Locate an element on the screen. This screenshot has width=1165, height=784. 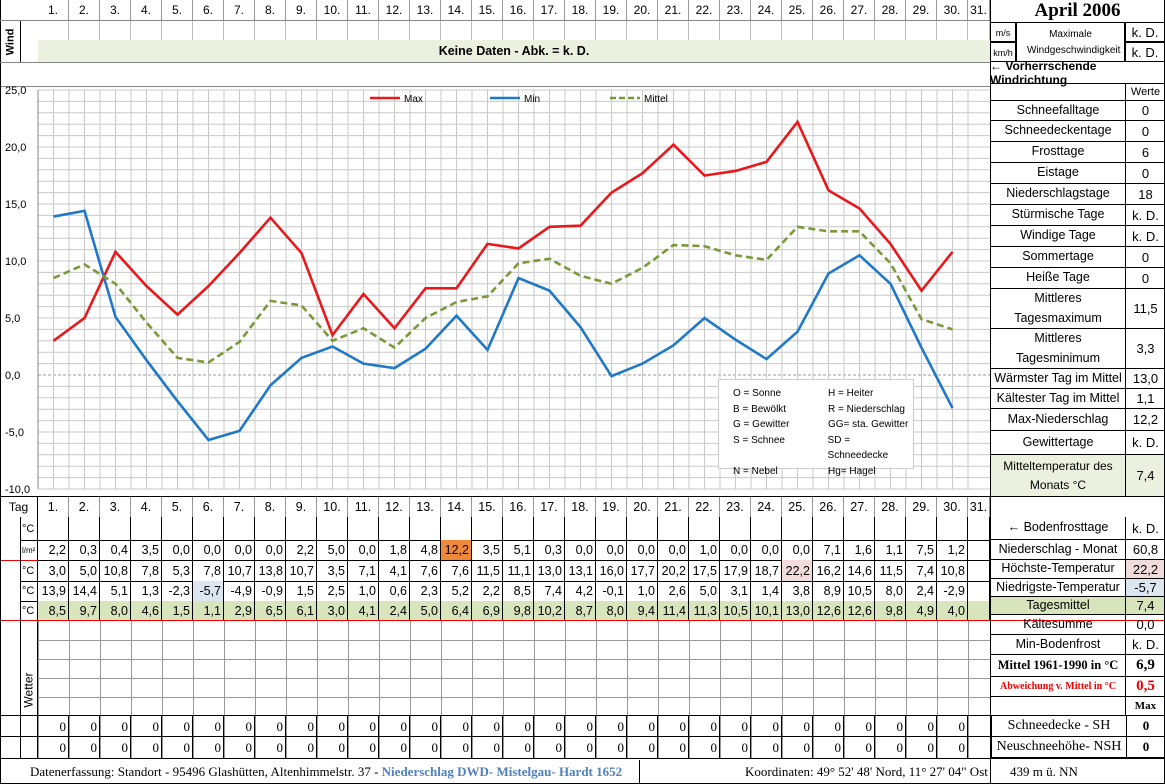
data-cell: 12,6 is located at coordinates (828, 610).